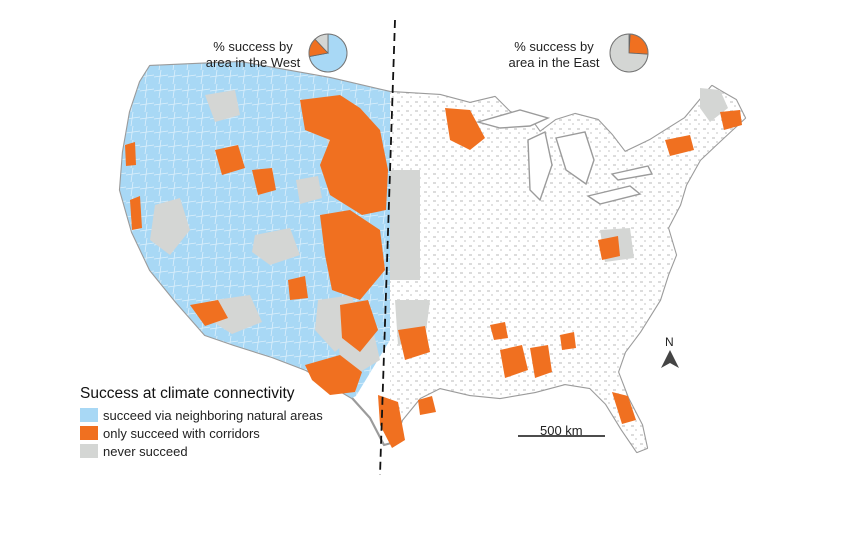 The image size is (850, 555). What do you see at coordinates (181, 433) in the screenshot?
I see `legend-label-corridors: only succeed with corridors` at bounding box center [181, 433].